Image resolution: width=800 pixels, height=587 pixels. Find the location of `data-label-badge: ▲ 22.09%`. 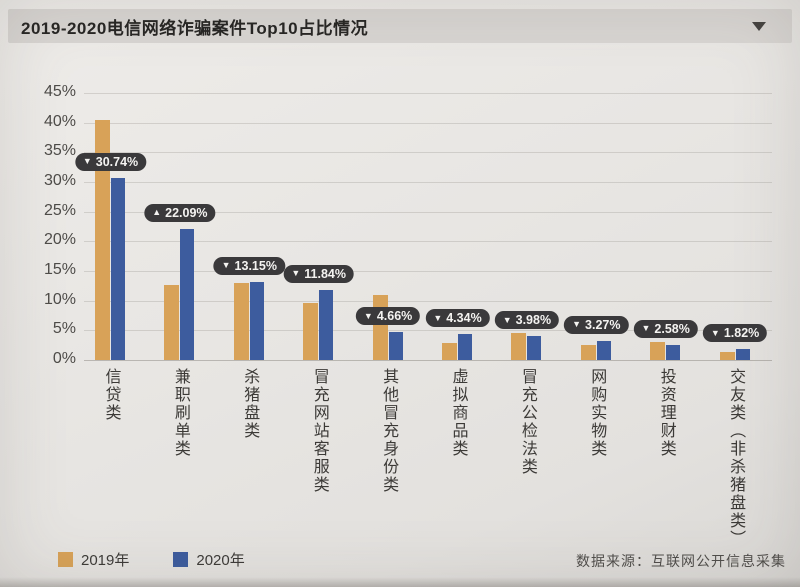

data-label-badge: ▲ 22.09% is located at coordinates (180, 212).